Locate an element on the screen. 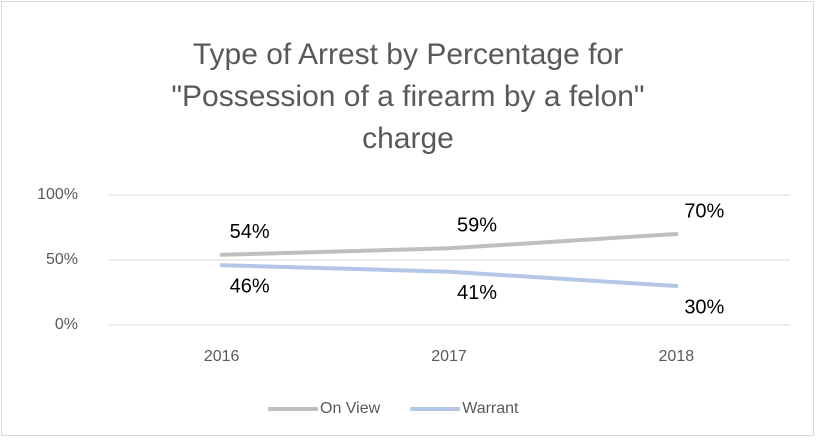  x-tick-label: 2017 is located at coordinates (449, 356).